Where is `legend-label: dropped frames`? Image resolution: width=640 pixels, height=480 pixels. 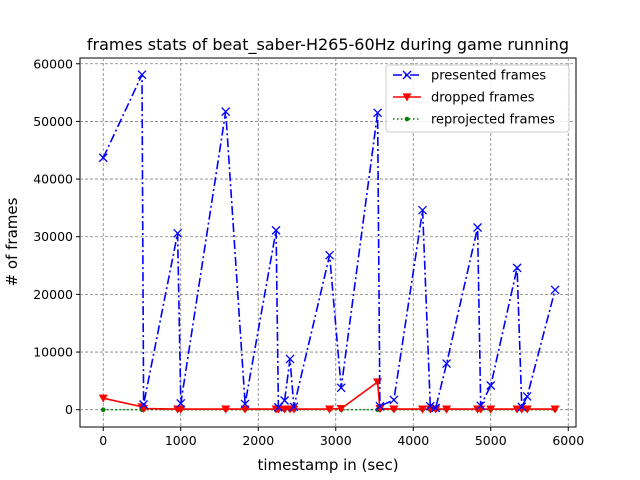
legend-label: dropped frames is located at coordinates (483, 98).